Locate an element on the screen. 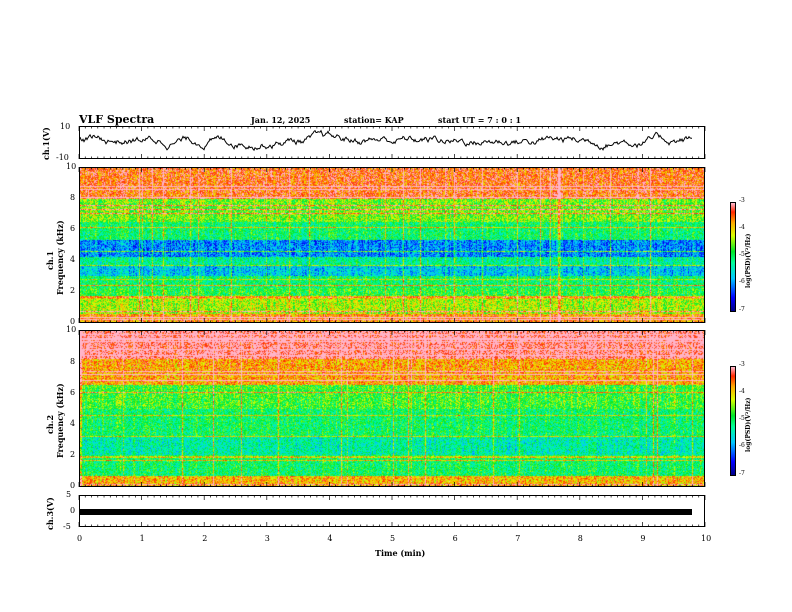 The width and height of the screenshot is (792, 612). ch1-colorbar-canvas is located at coordinates (733, 257).